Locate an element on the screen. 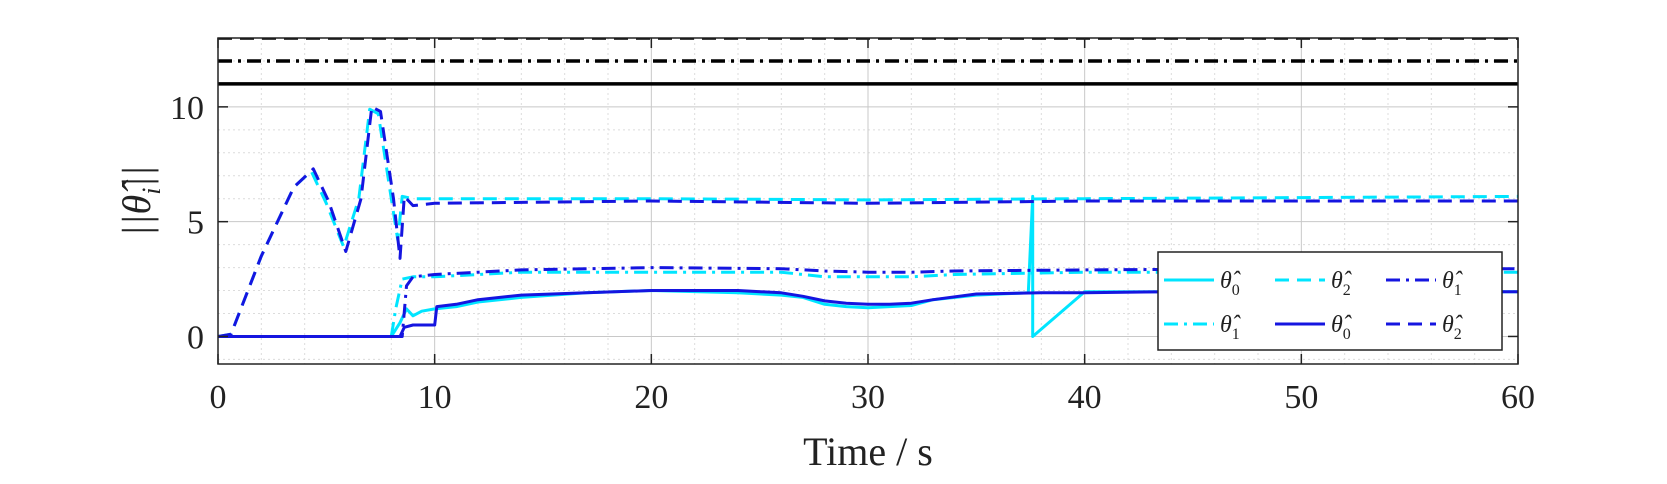  y-tick-label: 0 is located at coordinates (195, 337).